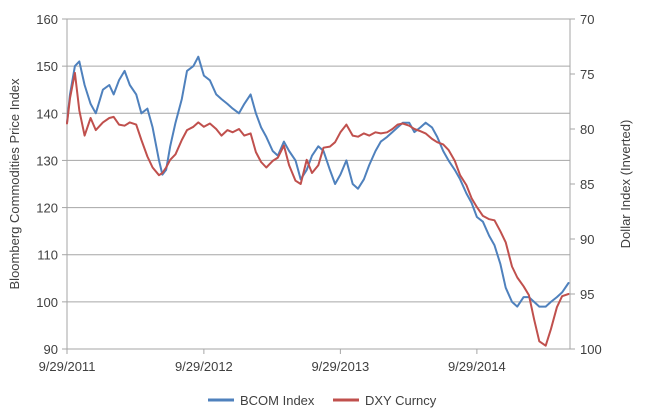  What do you see at coordinates (51, 184) in the screenshot?
I see `left-axis-ticks: 90 100 110 120 130 140 150 160` at bounding box center [51, 184].